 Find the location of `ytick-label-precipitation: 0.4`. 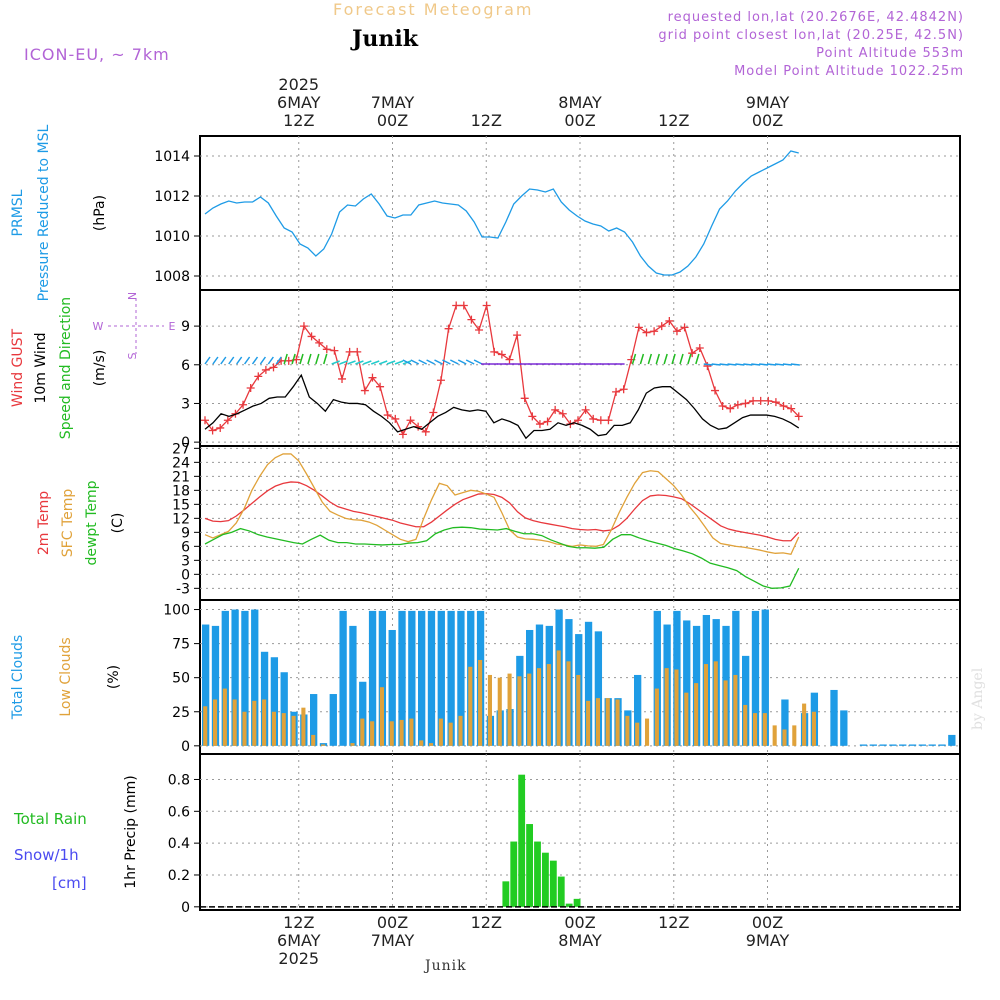

ytick-label-precipitation: 0.4 is located at coordinates (179, 844).